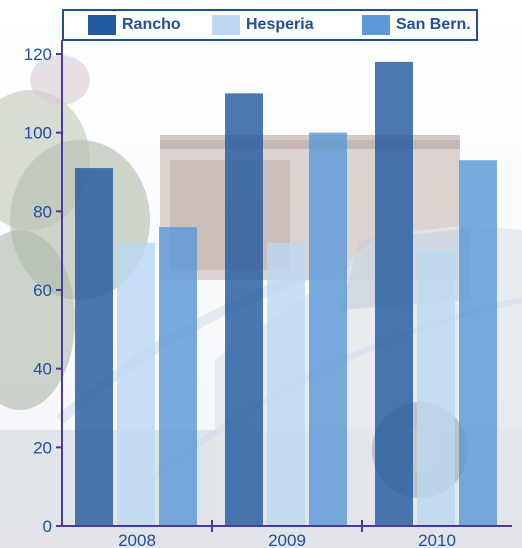 Image resolution: width=522 pixels, height=548 pixels. Describe the element at coordinates (437, 539) in the screenshot. I see `x-tick-label: 2010` at that location.